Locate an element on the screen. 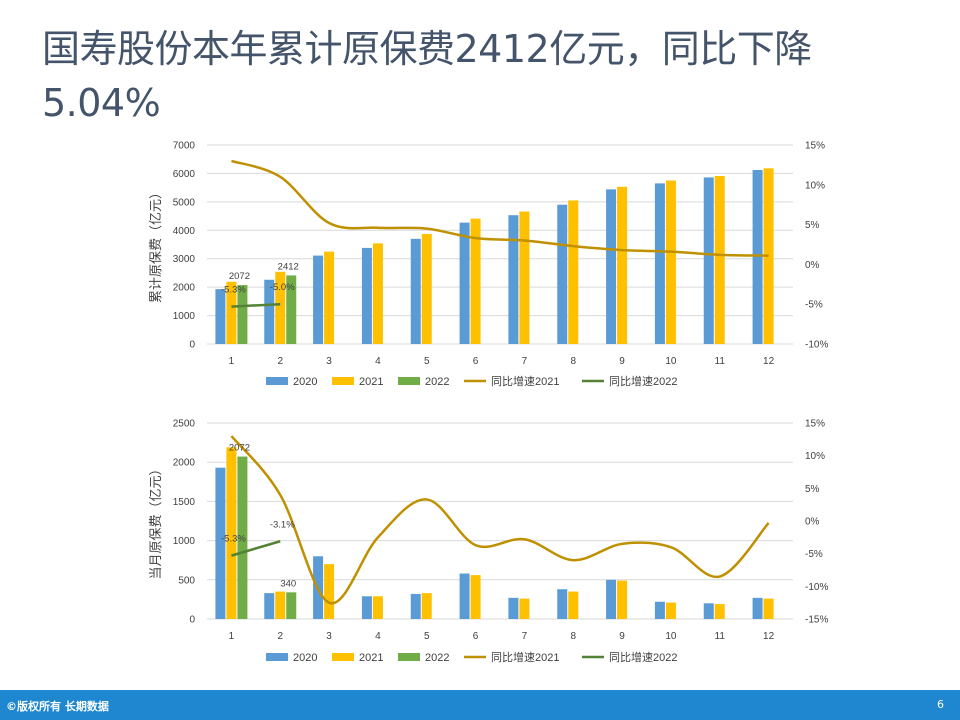 This screenshot has height=720, width=960. y-tick-label: 7000 is located at coordinates (184, 146).